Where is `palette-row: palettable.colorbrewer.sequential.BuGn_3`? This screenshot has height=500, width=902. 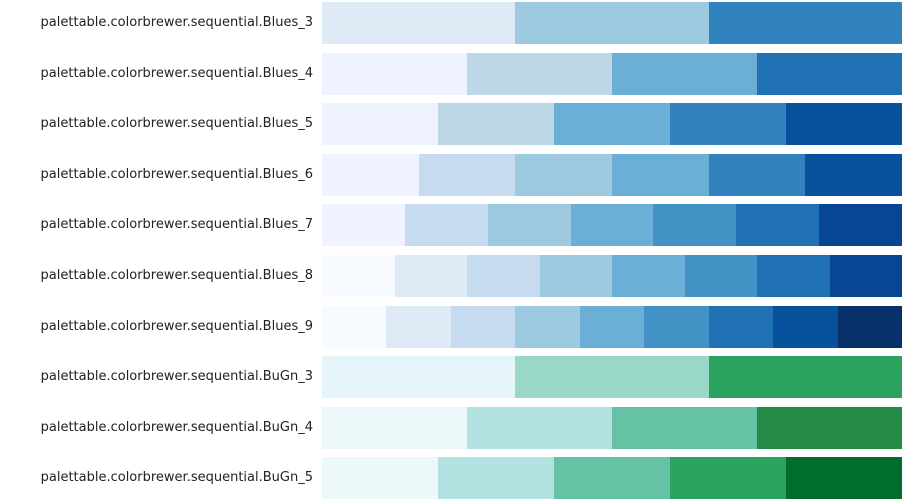 palette-row: palettable.colorbrewer.sequential.BuGn_3 is located at coordinates (451, 377).